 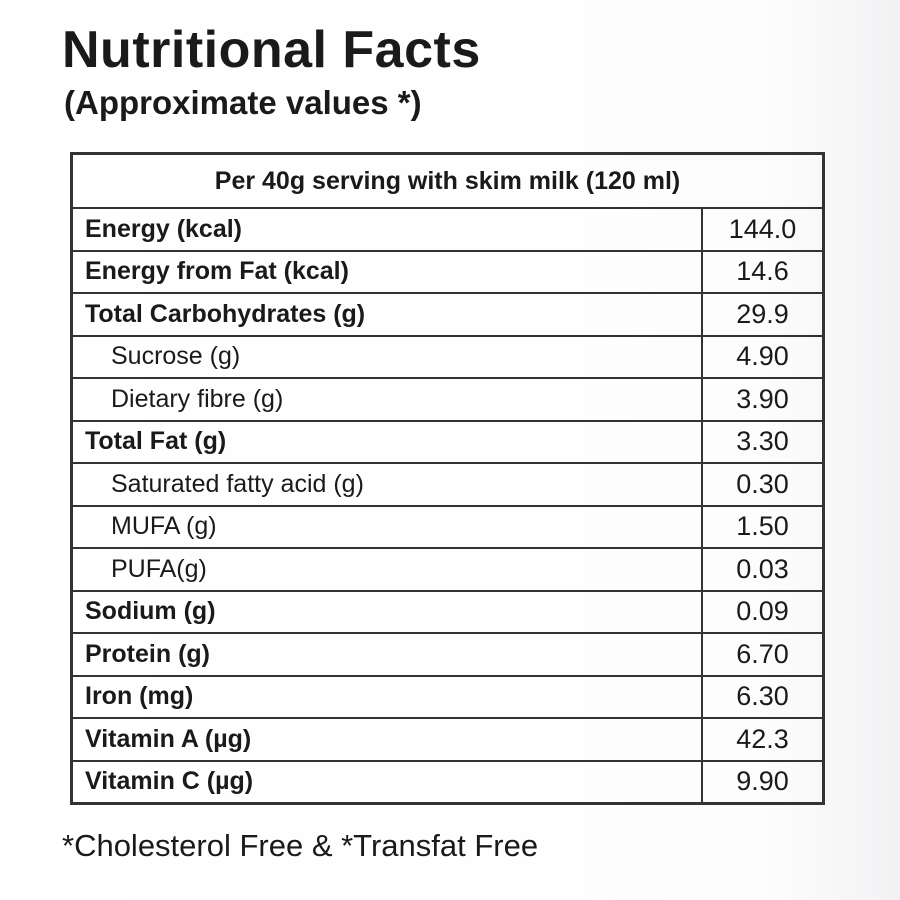 What do you see at coordinates (763, 441) in the screenshot?
I see `nutrient-value: 3.30` at bounding box center [763, 441].